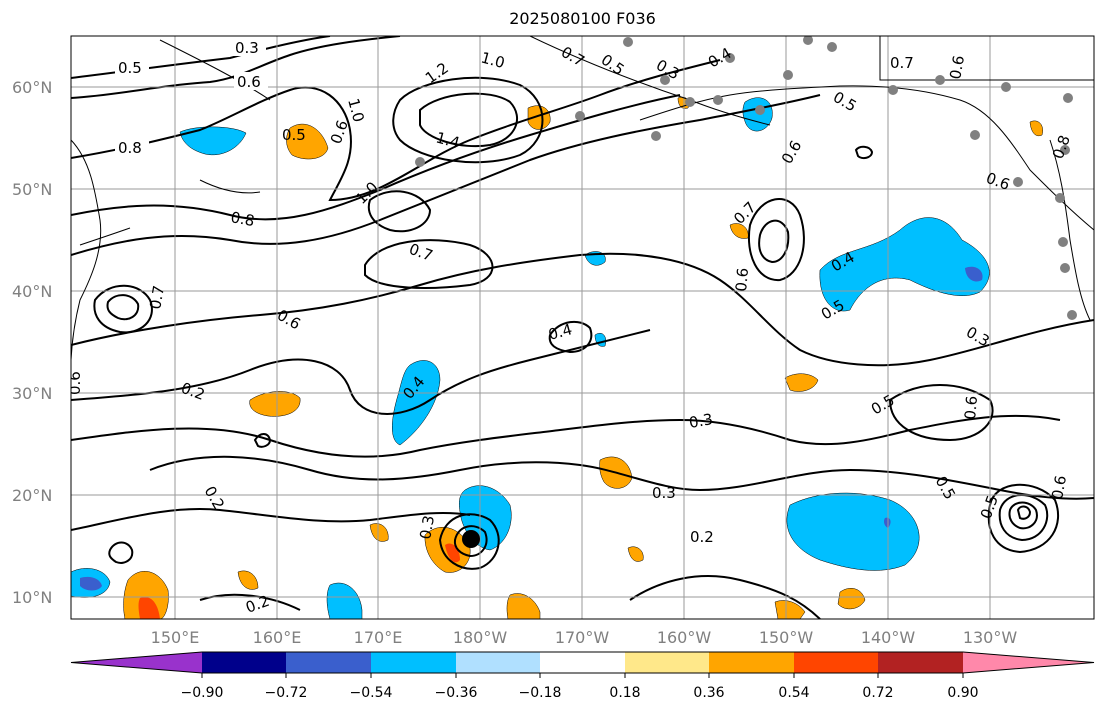 The height and width of the screenshot is (712, 1105). Describe the element at coordinates (456, 693) in the screenshot. I see `colorbar-tick-label: −0.36` at that location.